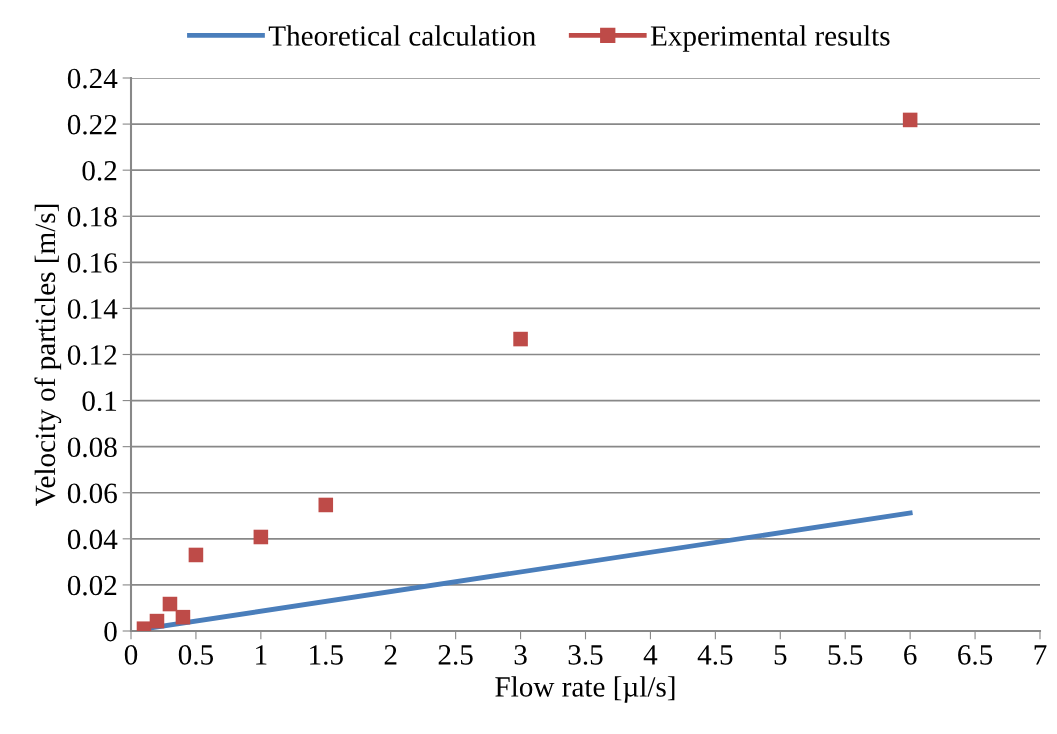 This screenshot has width=1057, height=734. Describe the element at coordinates (92, 355) in the screenshot. I see `y-tick-label: 0.12` at that location.